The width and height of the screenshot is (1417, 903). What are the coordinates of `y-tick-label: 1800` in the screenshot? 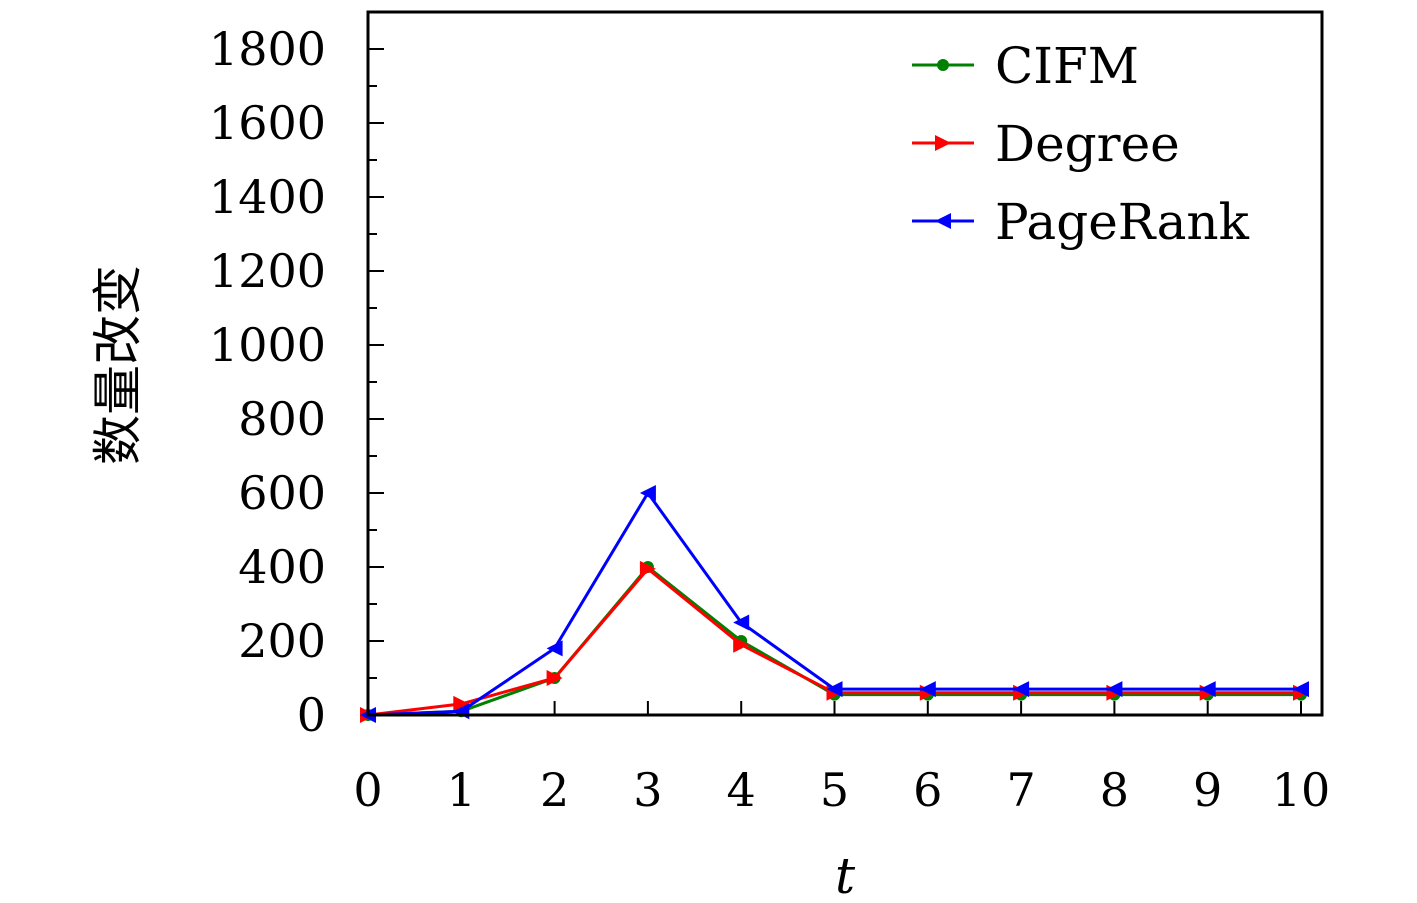 It's located at (267, 49).